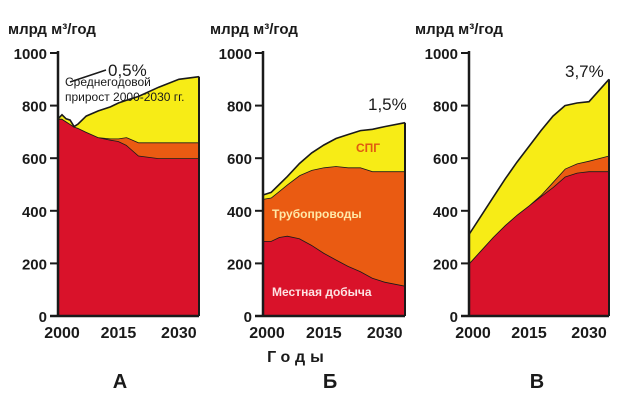 This screenshot has height=400, width=628. Describe the element at coordinates (124, 97) in the screenshot. I see `annotation-line: прирост 2000-2030 гг.` at that location.